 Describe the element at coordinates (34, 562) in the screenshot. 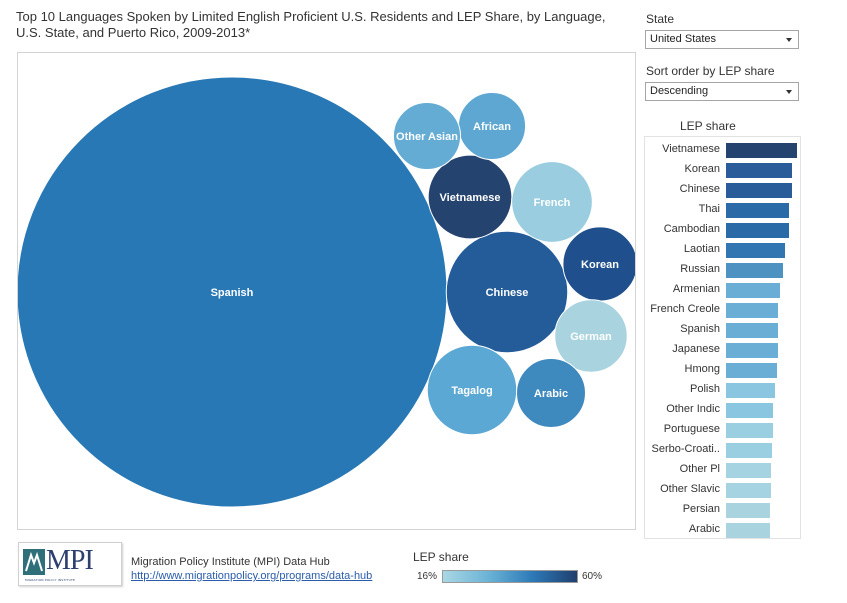

I see `mpi-logo-mark-icon` at that location.